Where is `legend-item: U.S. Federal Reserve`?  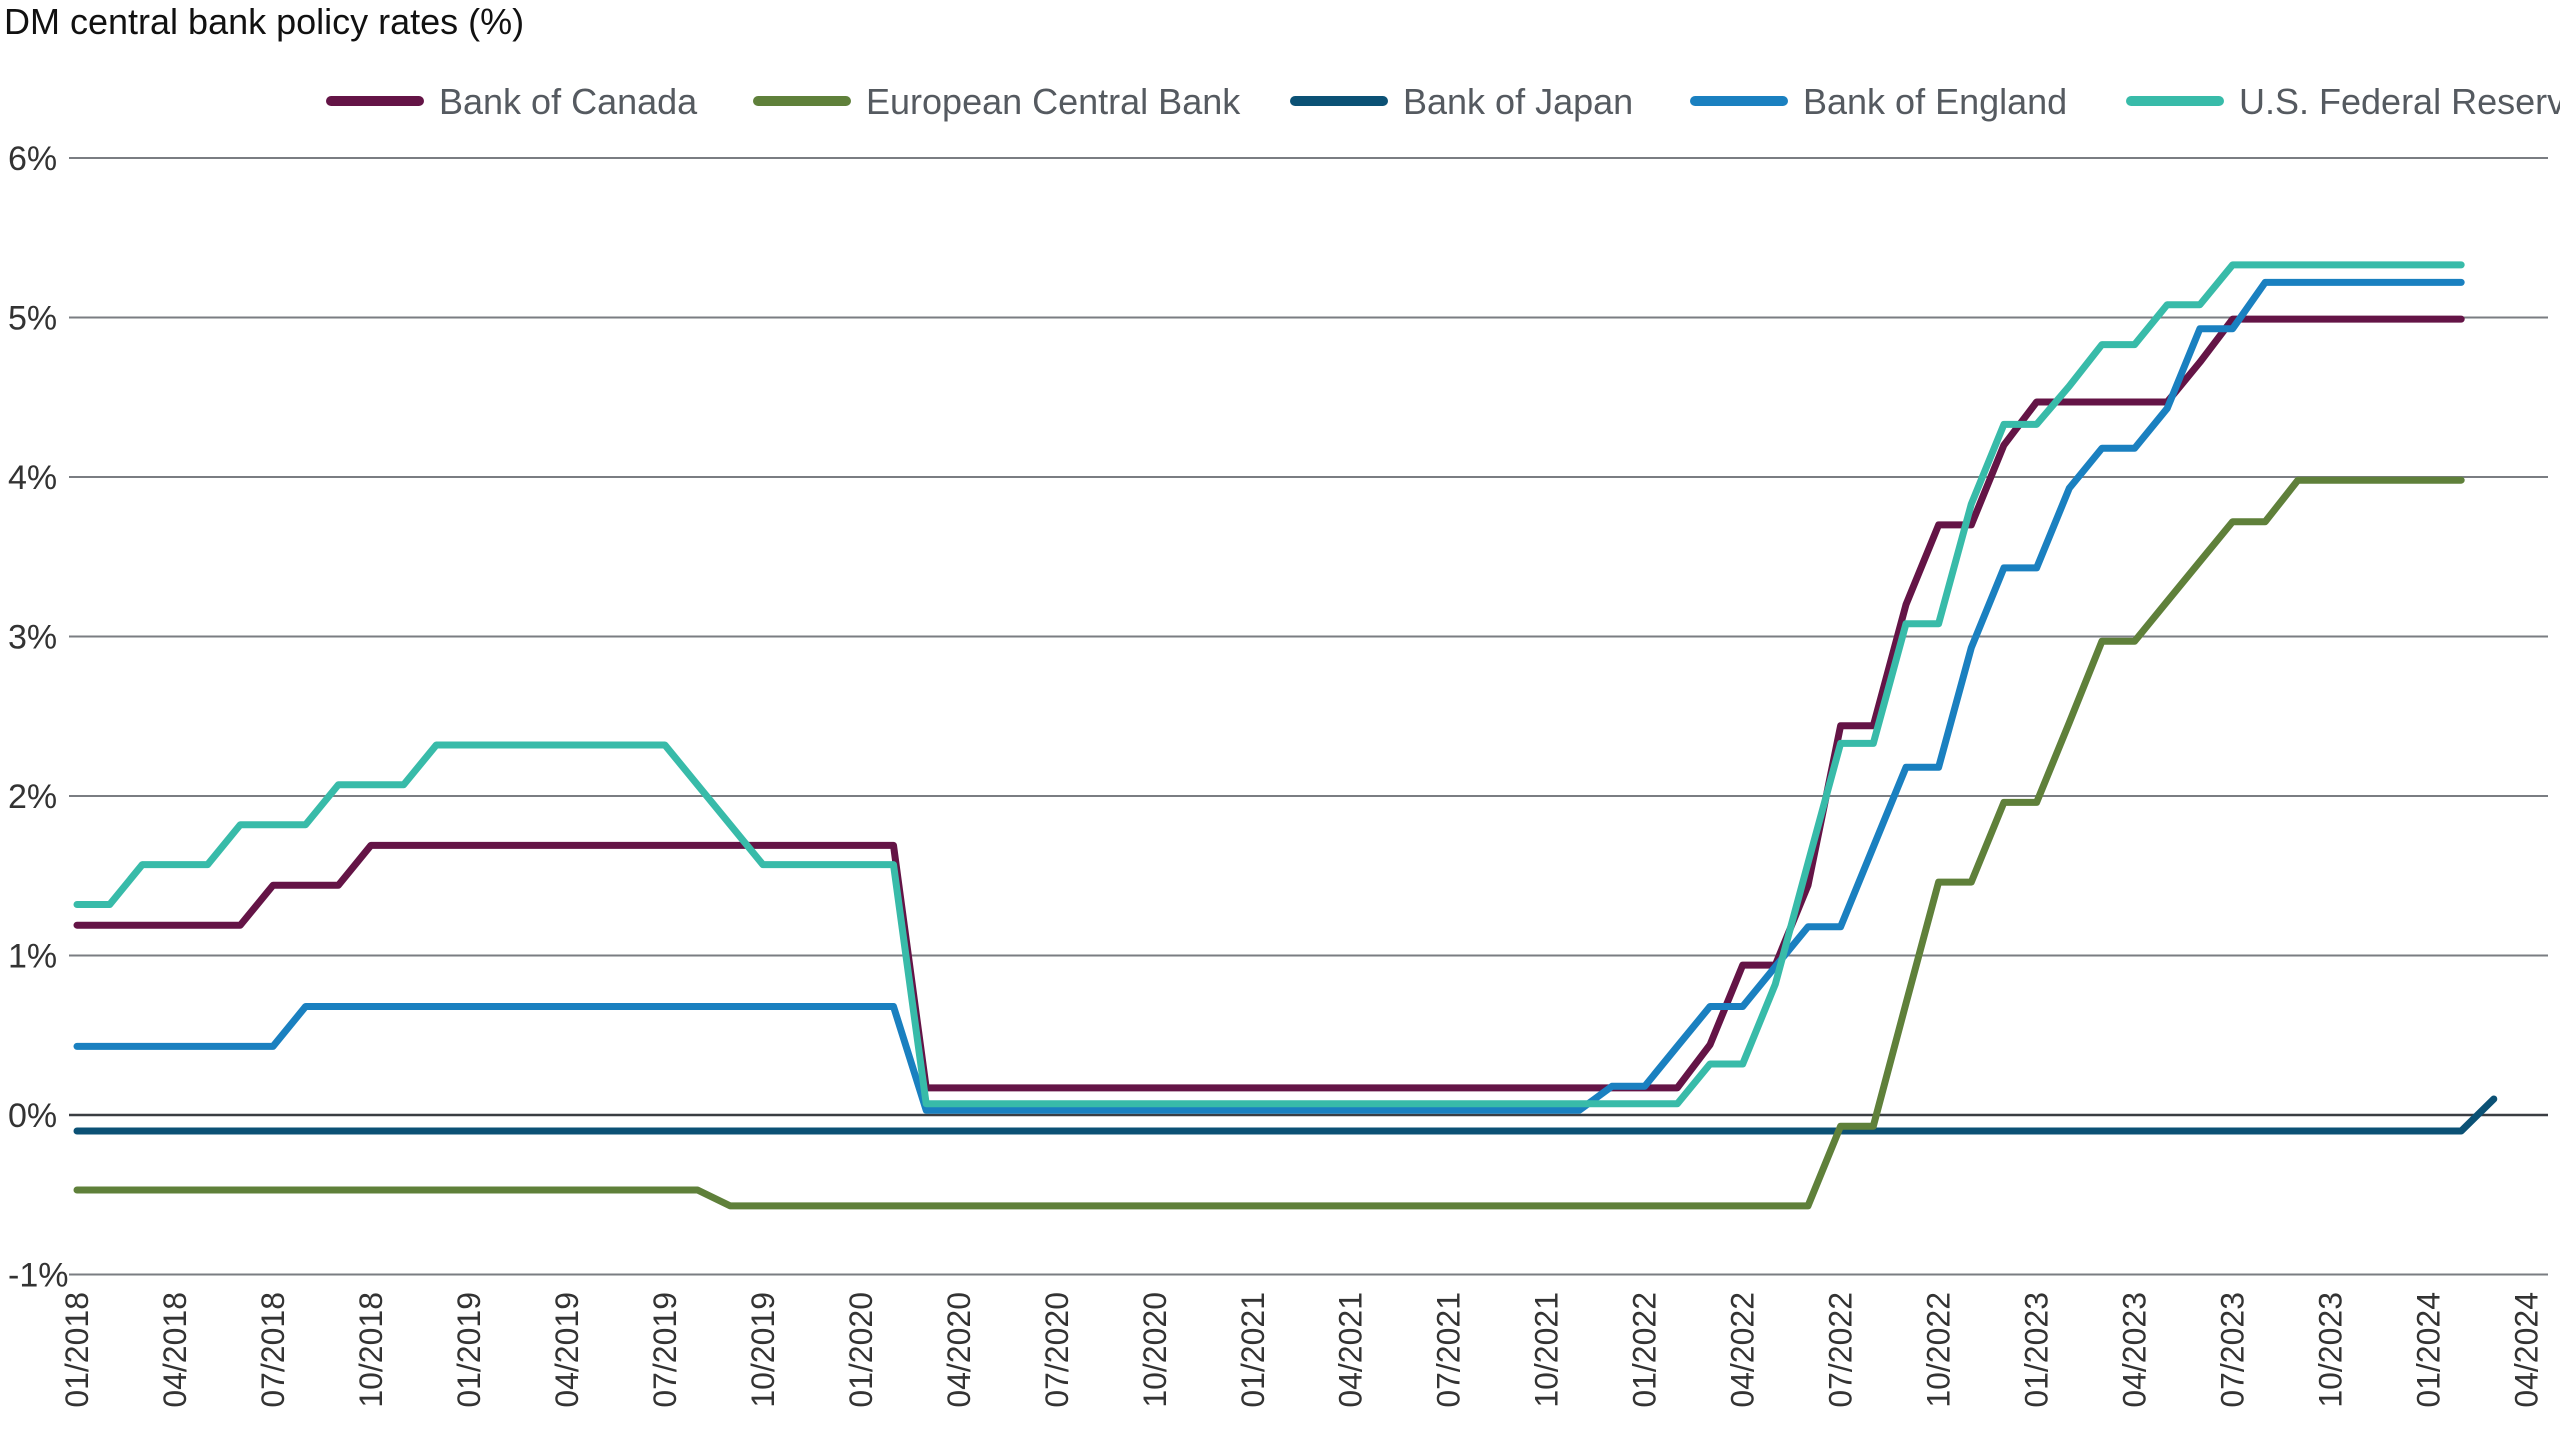
legend-item: U.S. Federal Reserve is located at coordinates (2343, 101).